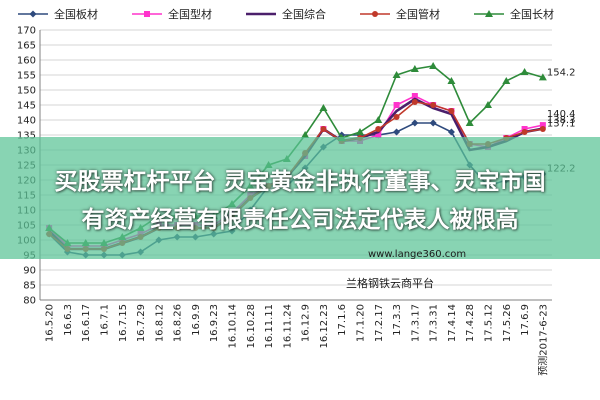  What do you see at coordinates (26, 91) in the screenshot?
I see `y-tick-label: 150` at bounding box center [26, 91].